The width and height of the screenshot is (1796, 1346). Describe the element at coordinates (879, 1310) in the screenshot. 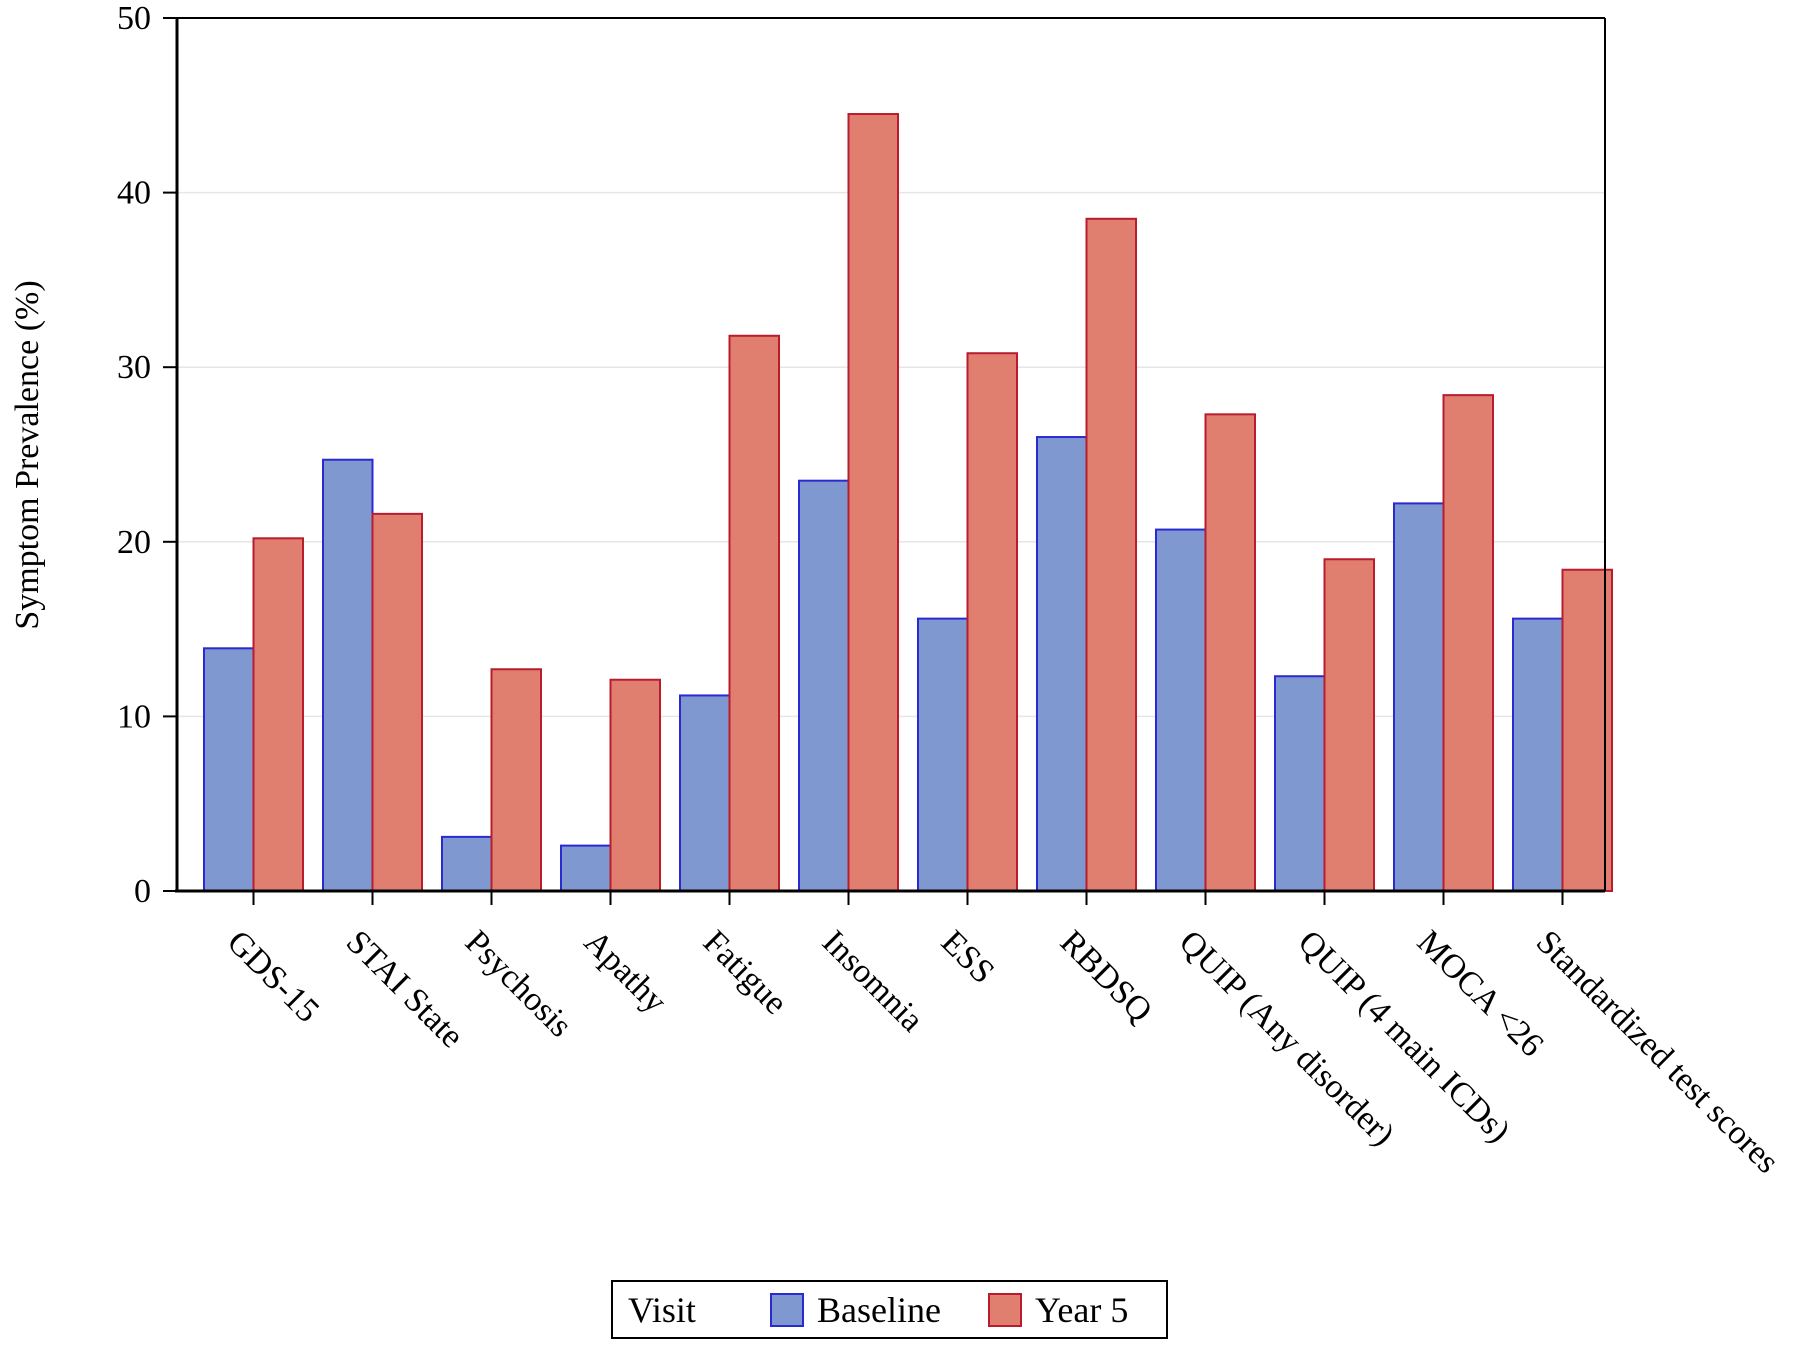

I see `legend-label-baseline: Baseline` at that location.